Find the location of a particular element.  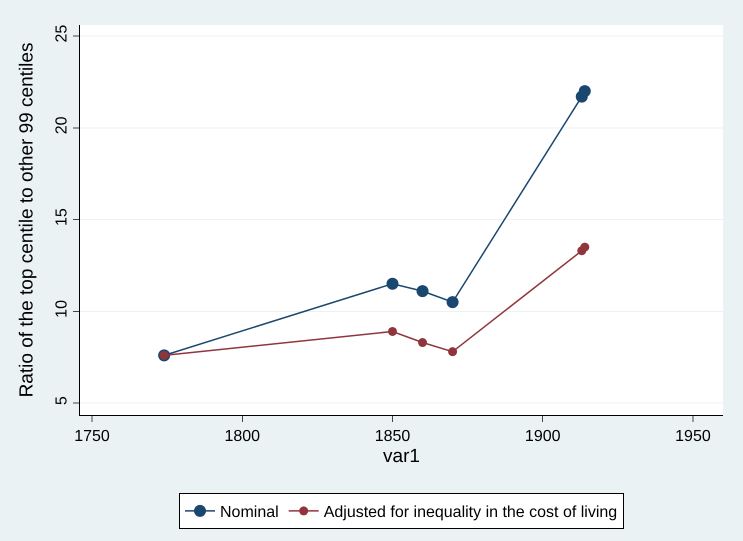

x-tick-label: 1950 is located at coordinates (693, 437).